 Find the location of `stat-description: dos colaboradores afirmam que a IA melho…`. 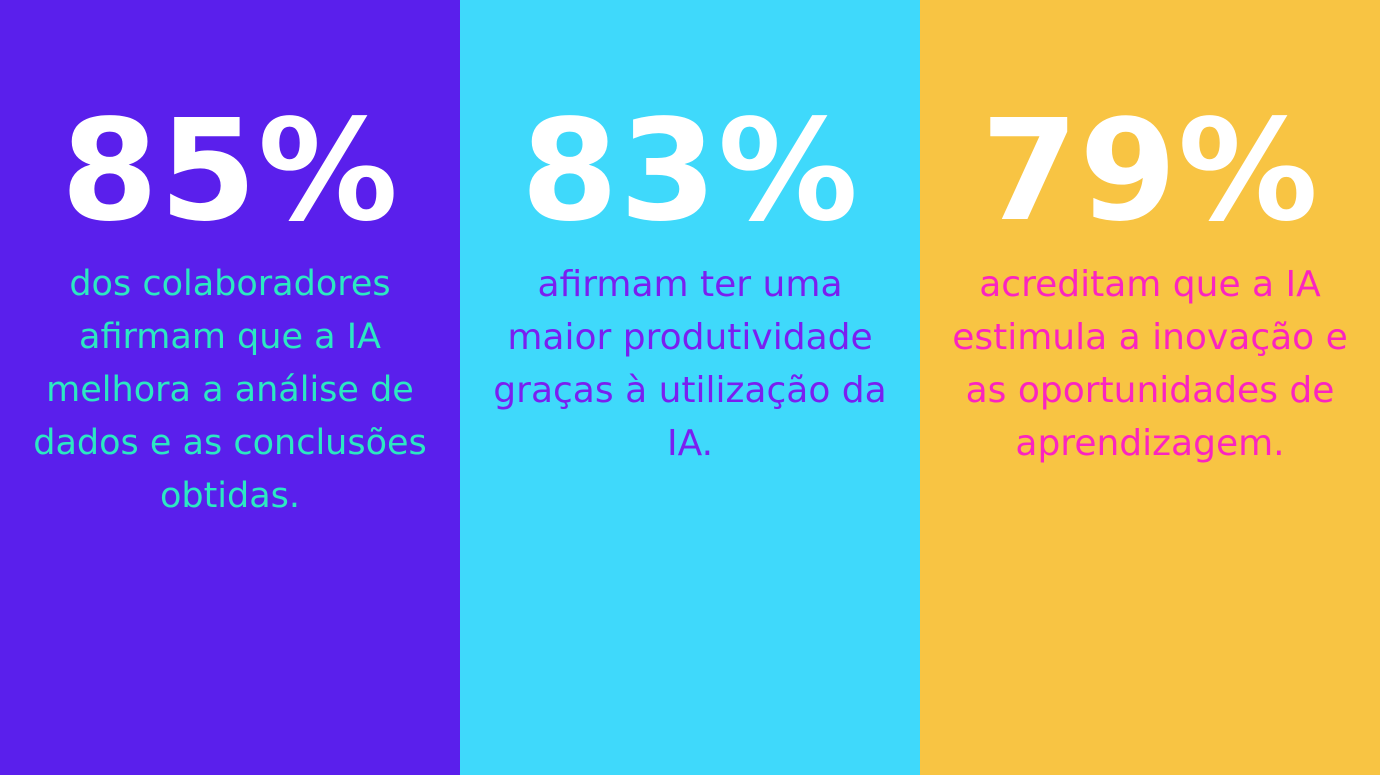

stat-description: dos colaboradores afirmam que a IA melho… is located at coordinates (230, 390).